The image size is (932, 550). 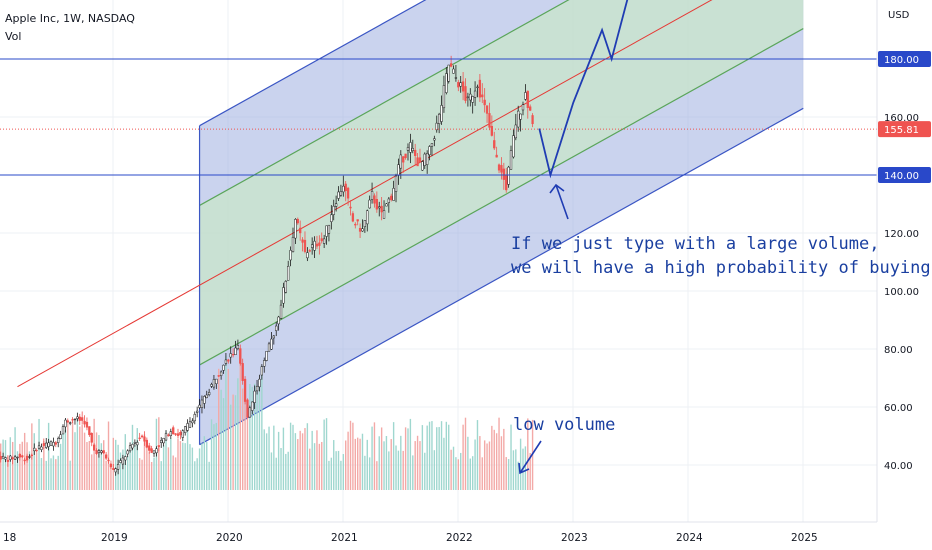 What do you see at coordinates (70, 28) in the screenshot?
I see `symbol-legend: Apple Inc, 1W, NASDAQ Vol` at bounding box center [70, 28].